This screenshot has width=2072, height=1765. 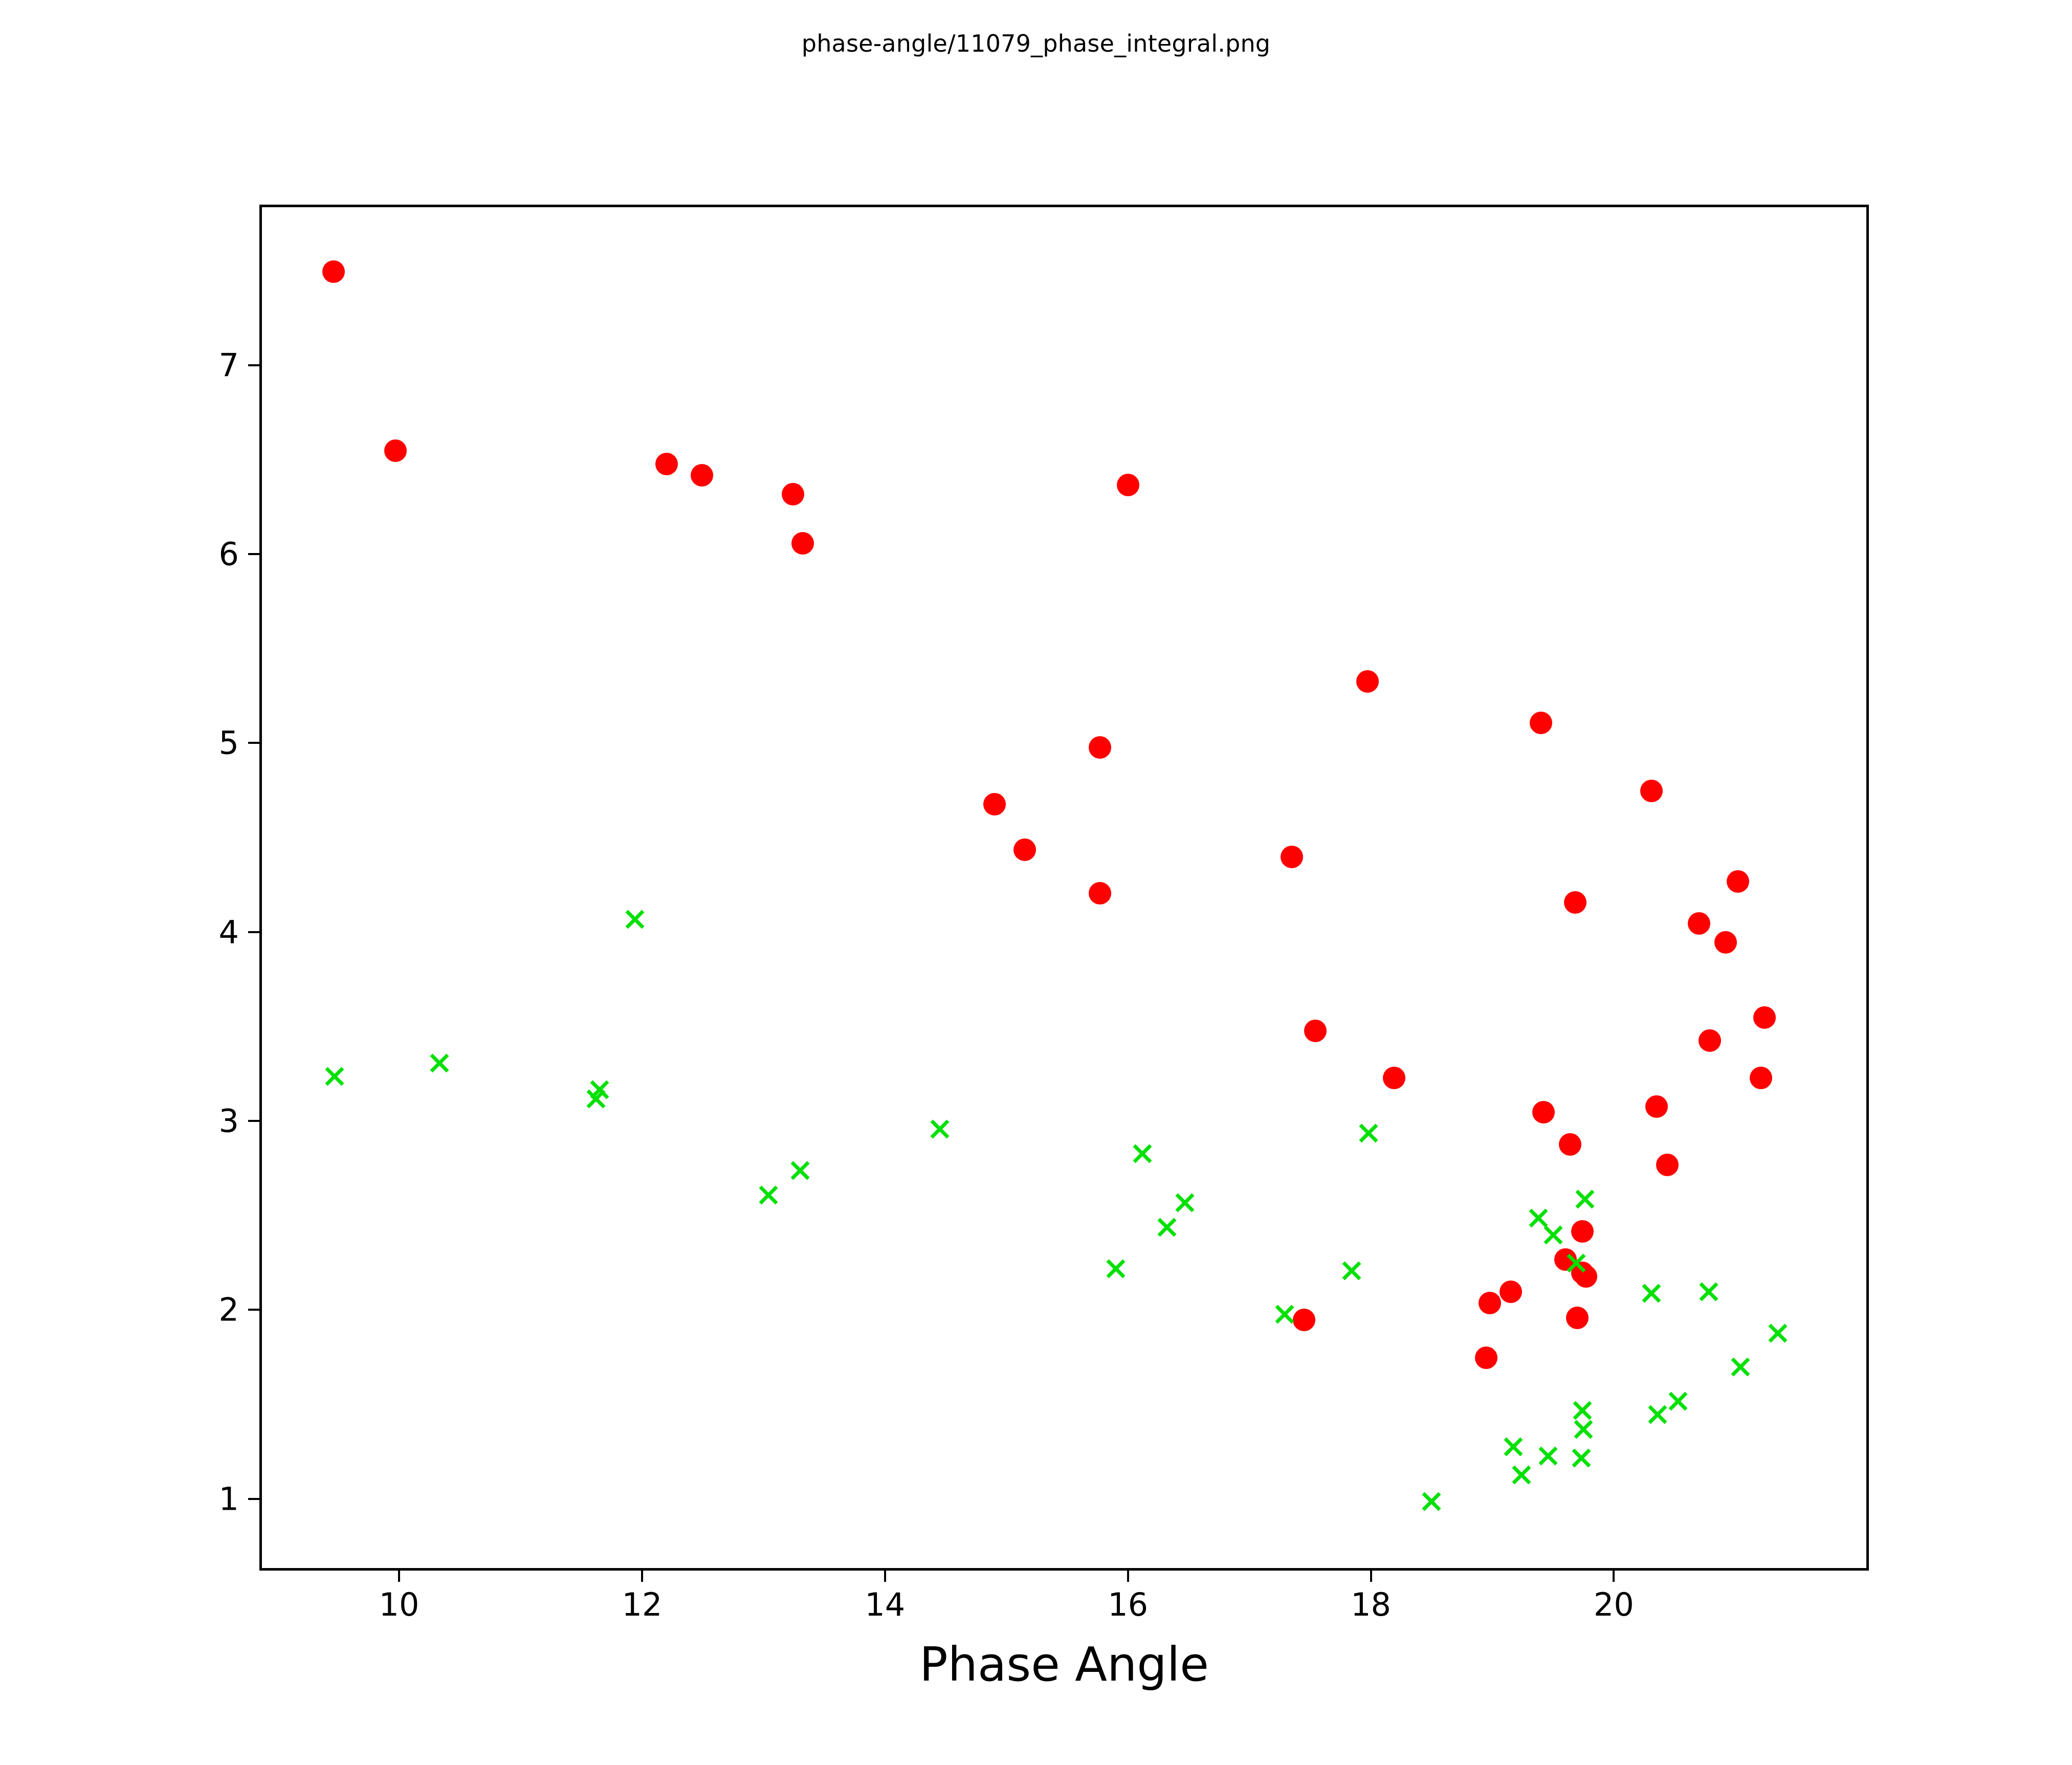 What do you see at coordinates (228, 743) in the screenshot?
I see `y-tick-label: 5` at bounding box center [228, 743].